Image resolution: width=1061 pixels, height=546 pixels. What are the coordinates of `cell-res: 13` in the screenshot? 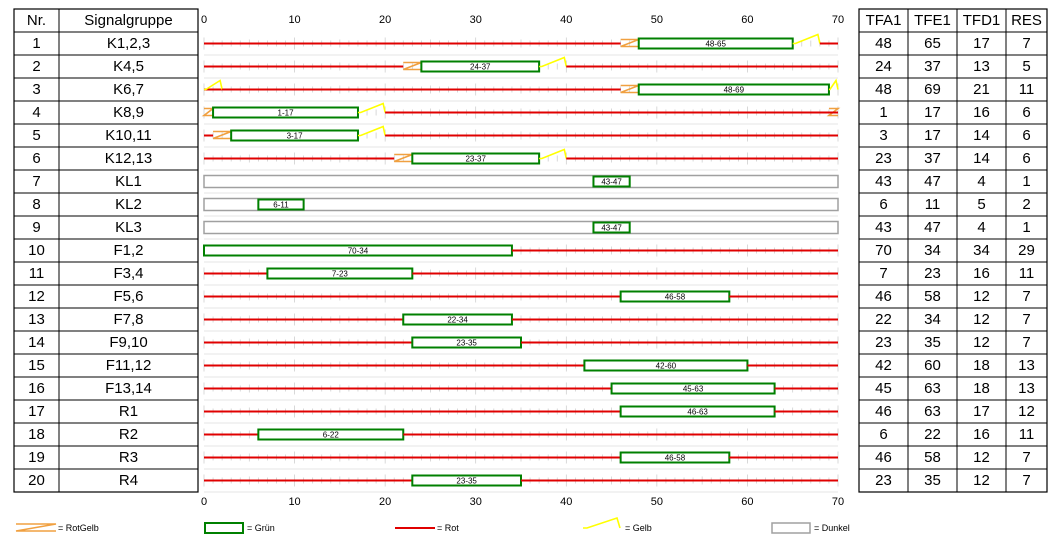 It's located at (1026, 365).